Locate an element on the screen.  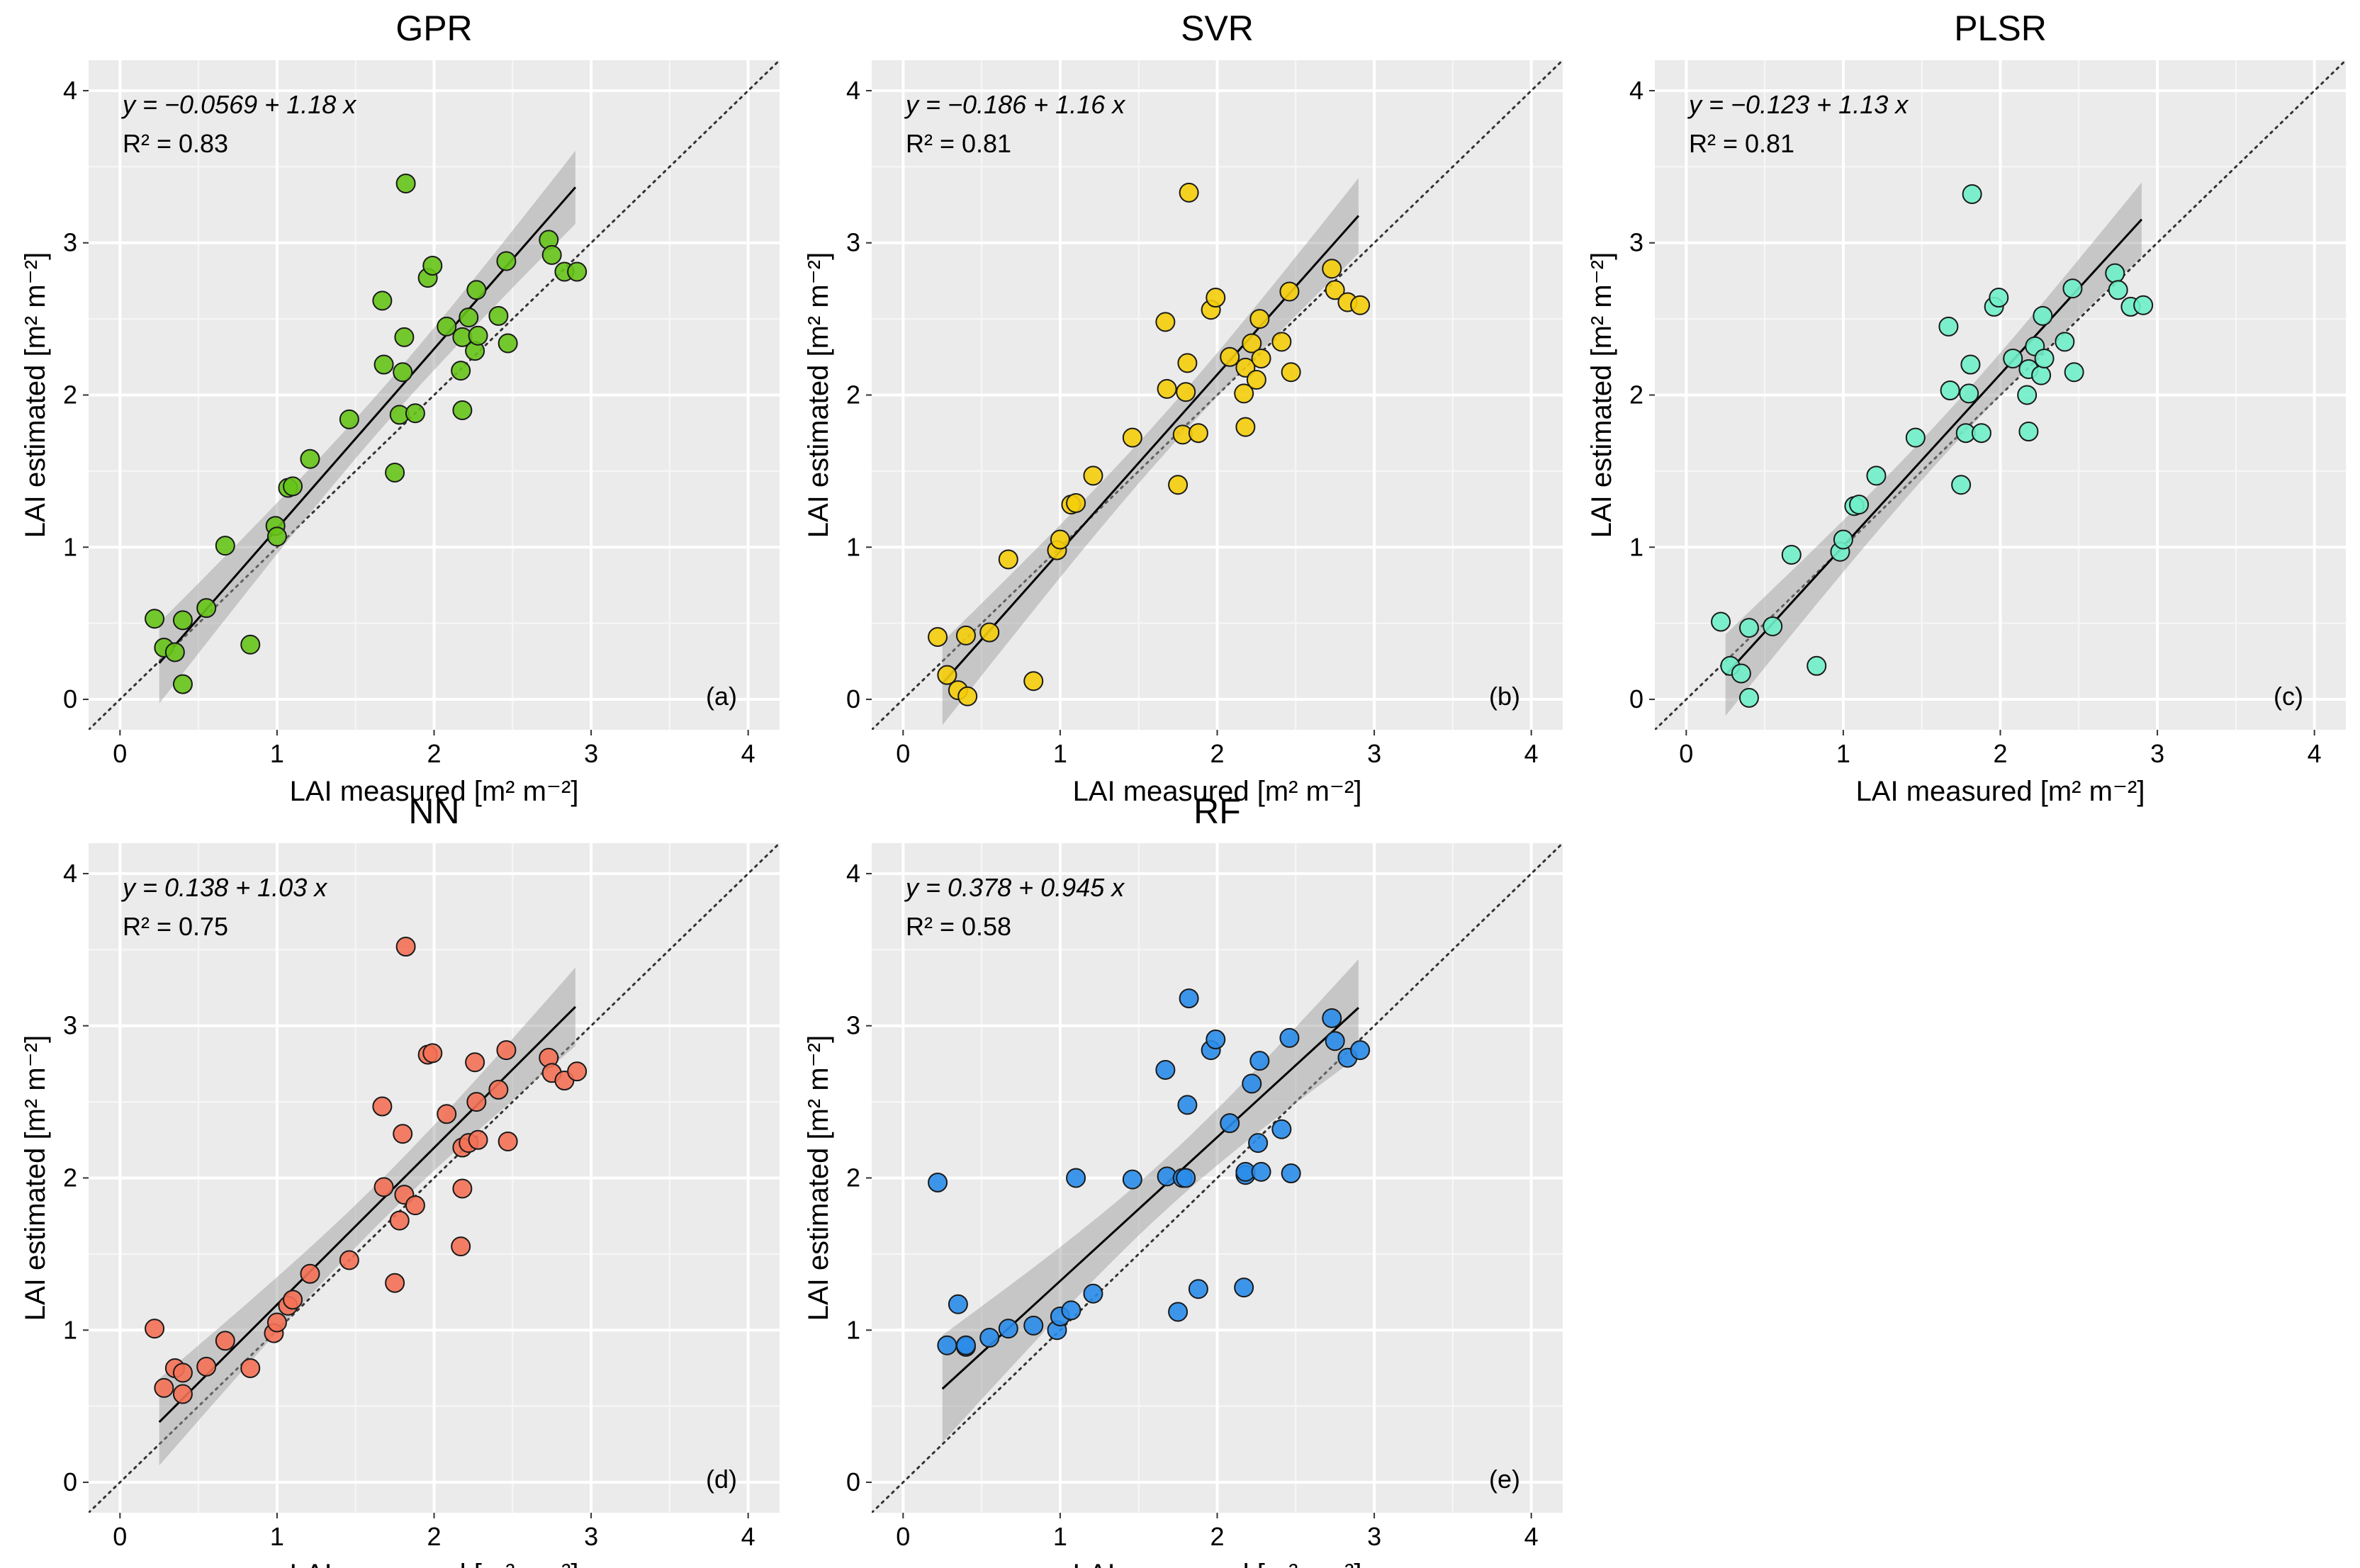
panel-label: (c) is located at coordinates (2288, 696).